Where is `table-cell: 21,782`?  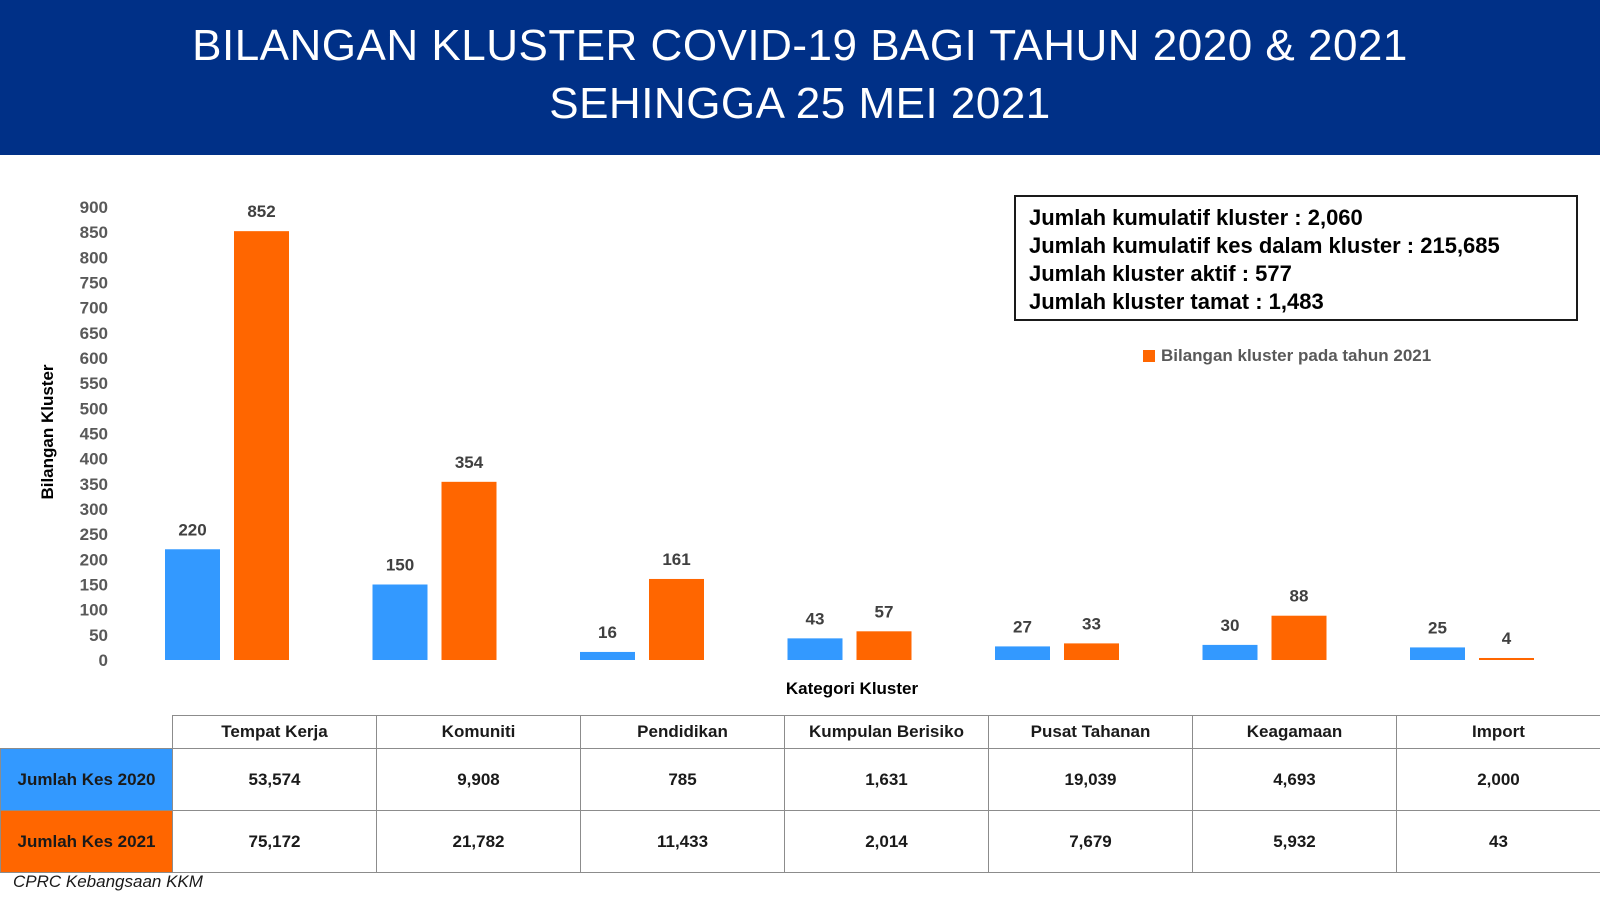
table-cell: 21,782 is located at coordinates (478, 841).